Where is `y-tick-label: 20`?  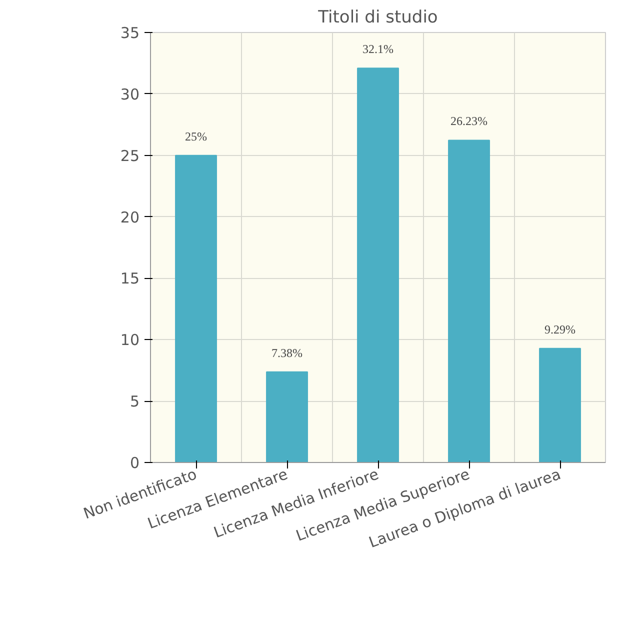 y-tick-label: 20 is located at coordinates (130, 217).